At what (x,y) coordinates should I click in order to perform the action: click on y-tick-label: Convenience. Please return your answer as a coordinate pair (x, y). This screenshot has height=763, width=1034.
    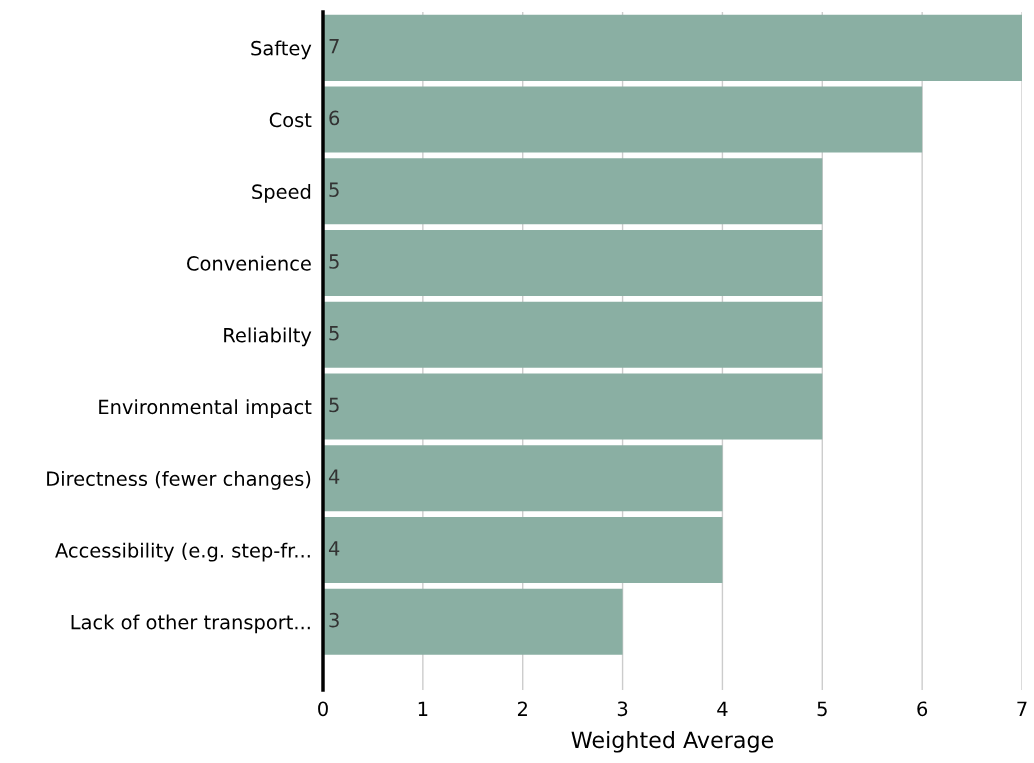
    Looking at the image, I should click on (249, 263).